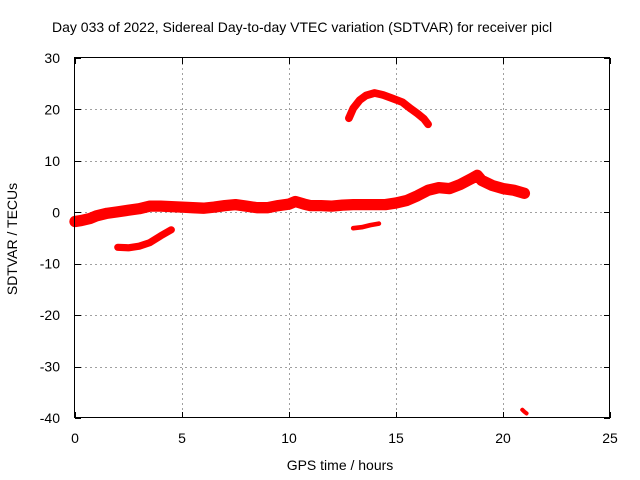  Describe the element at coordinates (52, 58) in the screenshot. I see `y-tick-label: 30` at that location.